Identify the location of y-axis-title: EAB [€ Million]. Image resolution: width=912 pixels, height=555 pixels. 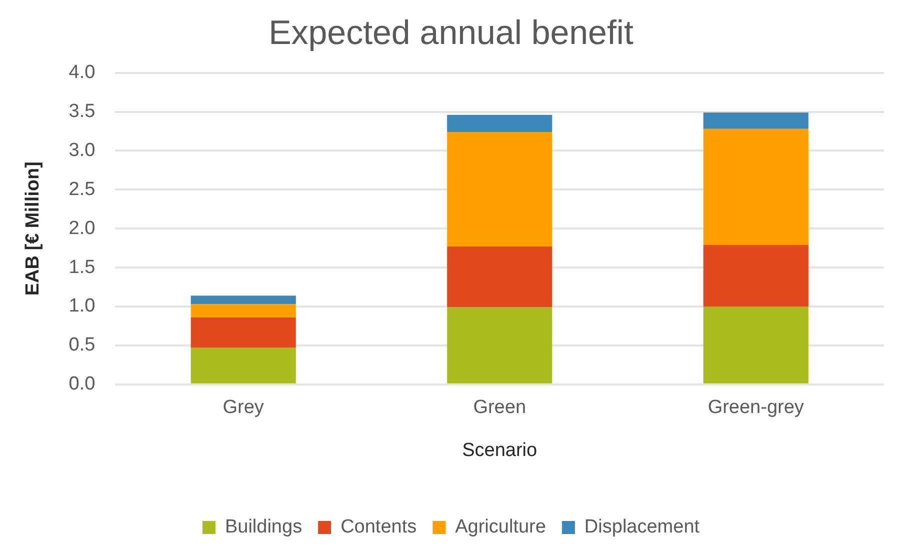
(33, 229).